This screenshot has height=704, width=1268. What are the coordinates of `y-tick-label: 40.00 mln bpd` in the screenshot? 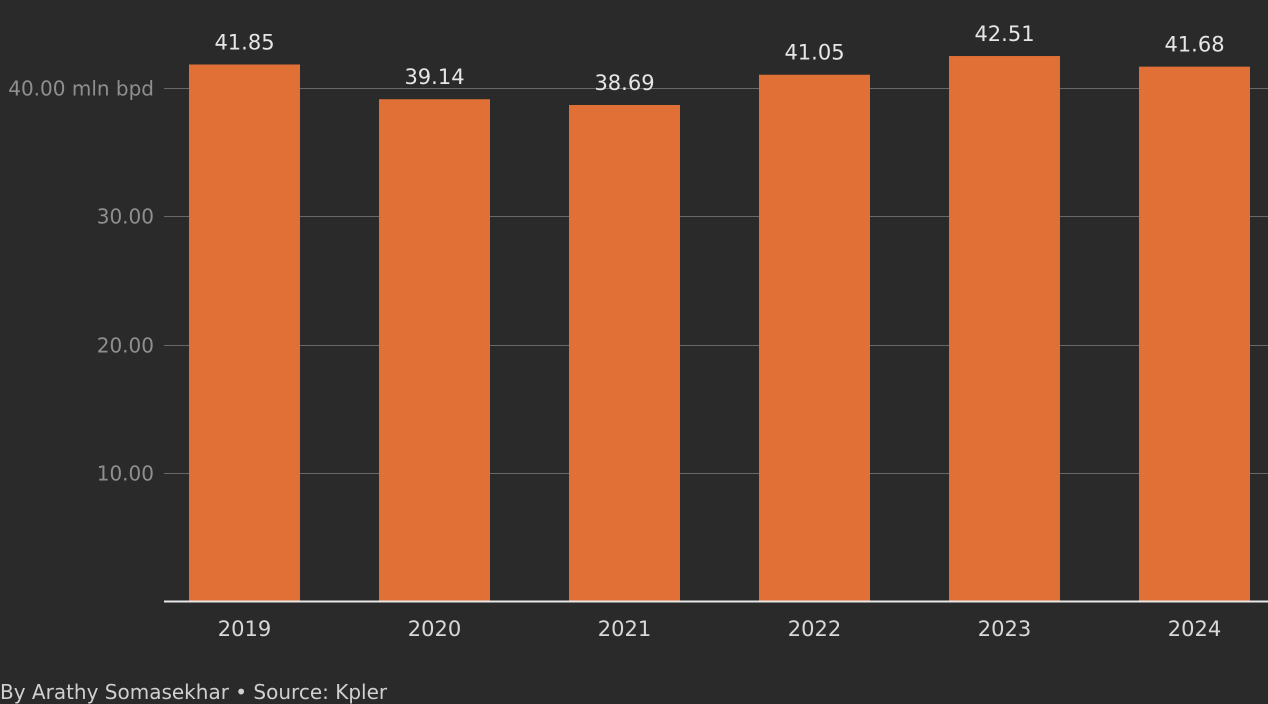 It's located at (81, 89).